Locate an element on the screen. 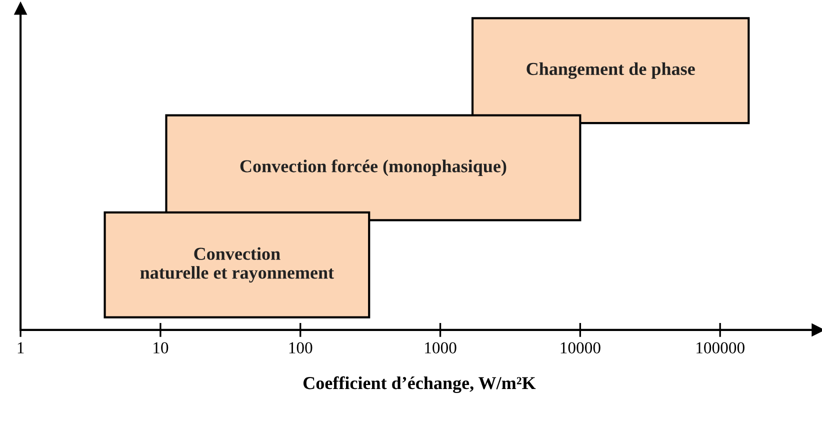 This screenshot has width=822, height=423. x-tick-label: 10 is located at coordinates (161, 348).